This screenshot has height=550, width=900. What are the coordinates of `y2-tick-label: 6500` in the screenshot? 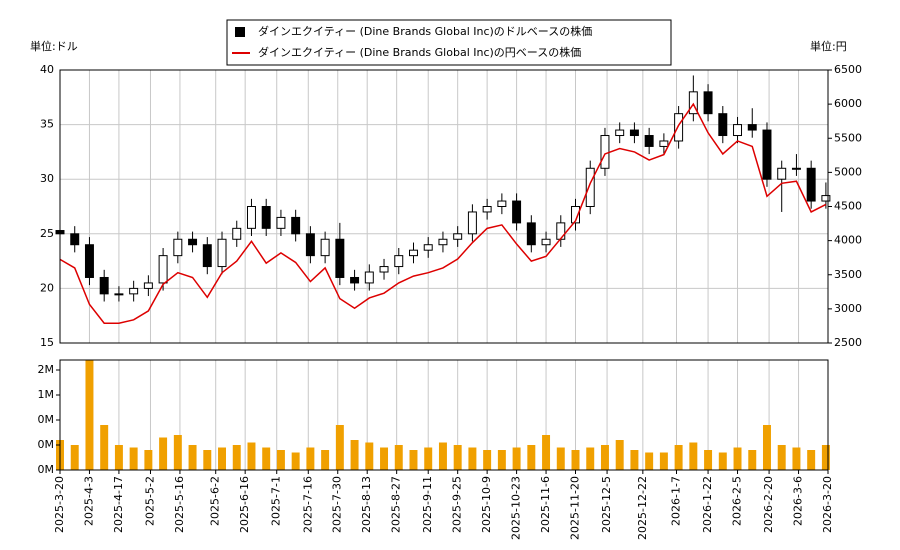 It's located at (848, 69).